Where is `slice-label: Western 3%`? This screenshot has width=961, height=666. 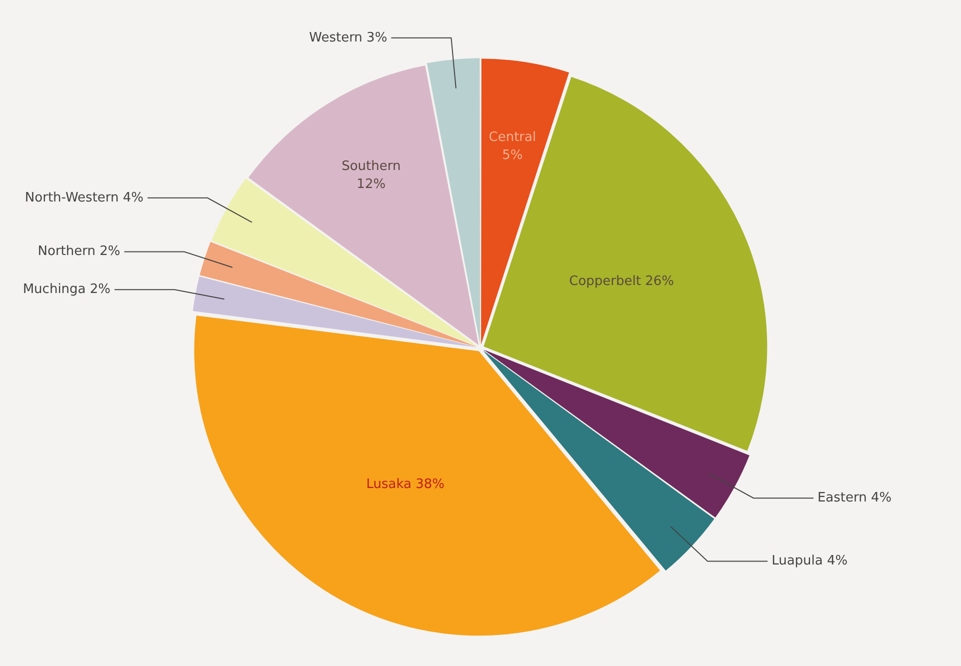 slice-label: Western 3% is located at coordinates (348, 38).